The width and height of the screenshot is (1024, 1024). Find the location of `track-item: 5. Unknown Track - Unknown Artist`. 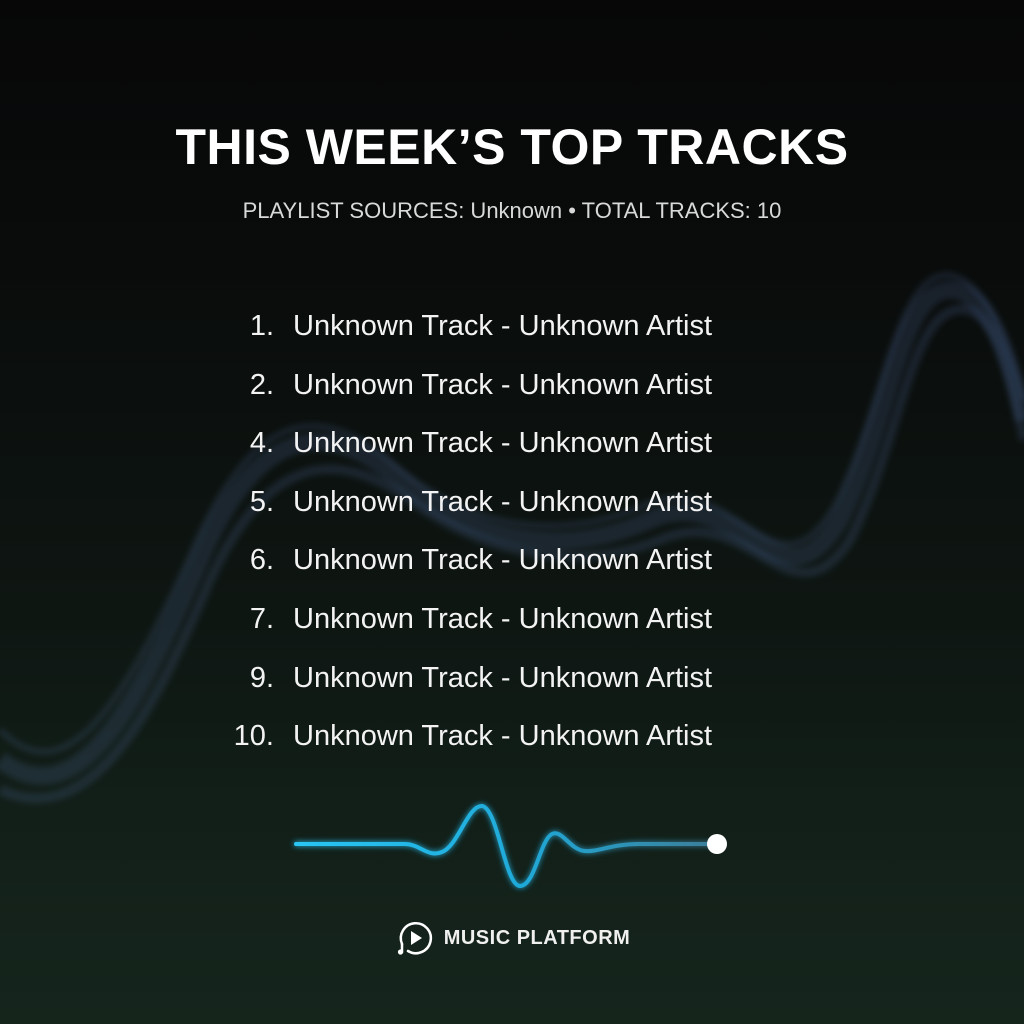

track-item: 5. Unknown Track - Unknown Artist is located at coordinates (512, 508).